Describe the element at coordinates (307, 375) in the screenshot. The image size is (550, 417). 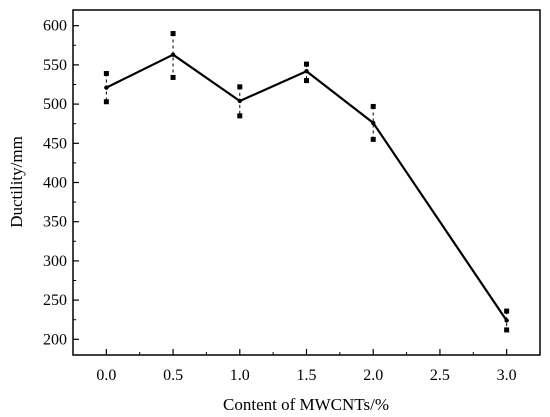
I see `x-tick-label: 1.5` at that location.